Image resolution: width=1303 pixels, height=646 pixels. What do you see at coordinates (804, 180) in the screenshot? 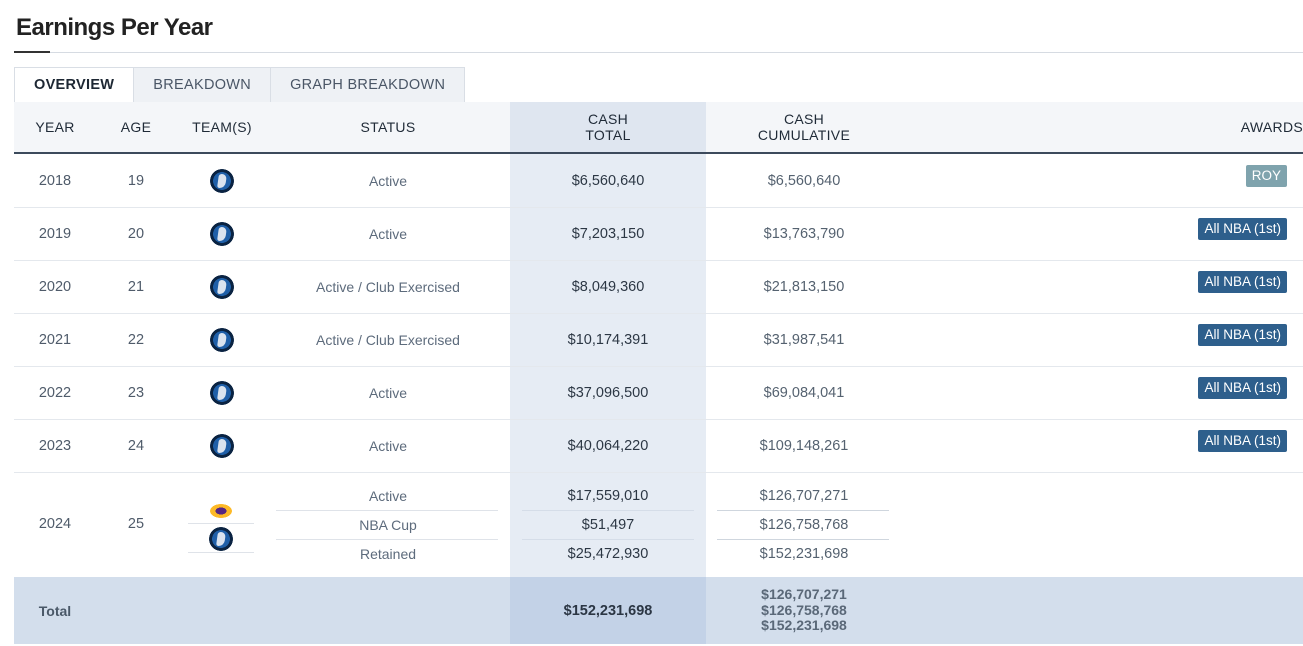
I see `cash-cumulative-cell: $6,560,640` at bounding box center [804, 180].